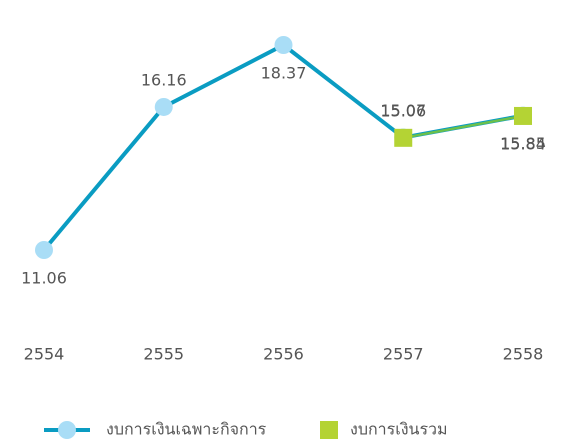 The width and height of the screenshot is (562, 439). I want to click on data-label: 11.06, so click(44, 278).